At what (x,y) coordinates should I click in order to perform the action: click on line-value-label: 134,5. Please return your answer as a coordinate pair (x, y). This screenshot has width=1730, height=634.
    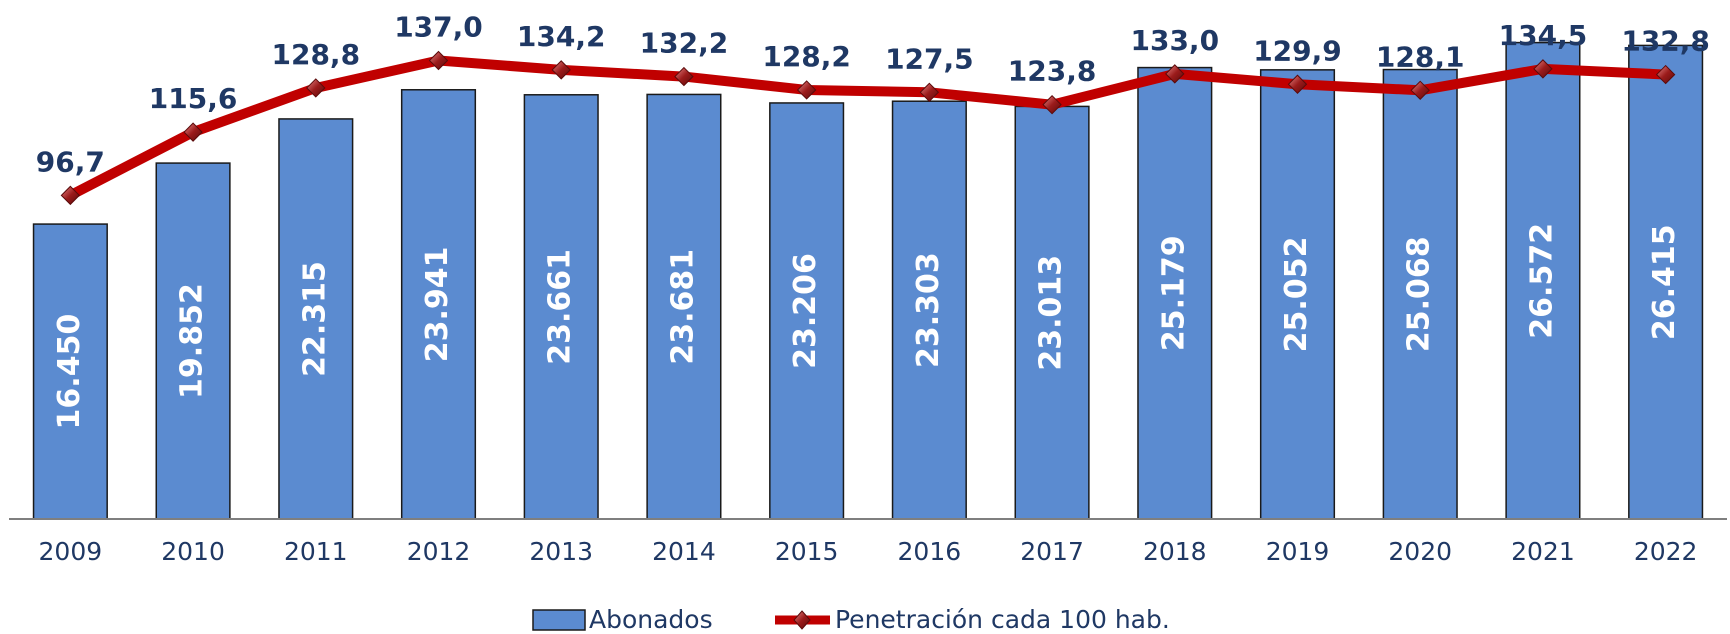
    Looking at the image, I should click on (1543, 35).